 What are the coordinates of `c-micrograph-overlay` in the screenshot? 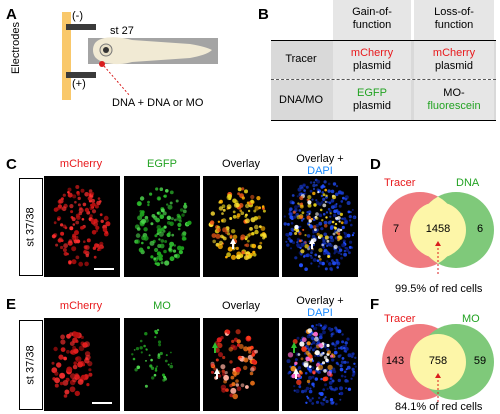 It's located at (241, 226).